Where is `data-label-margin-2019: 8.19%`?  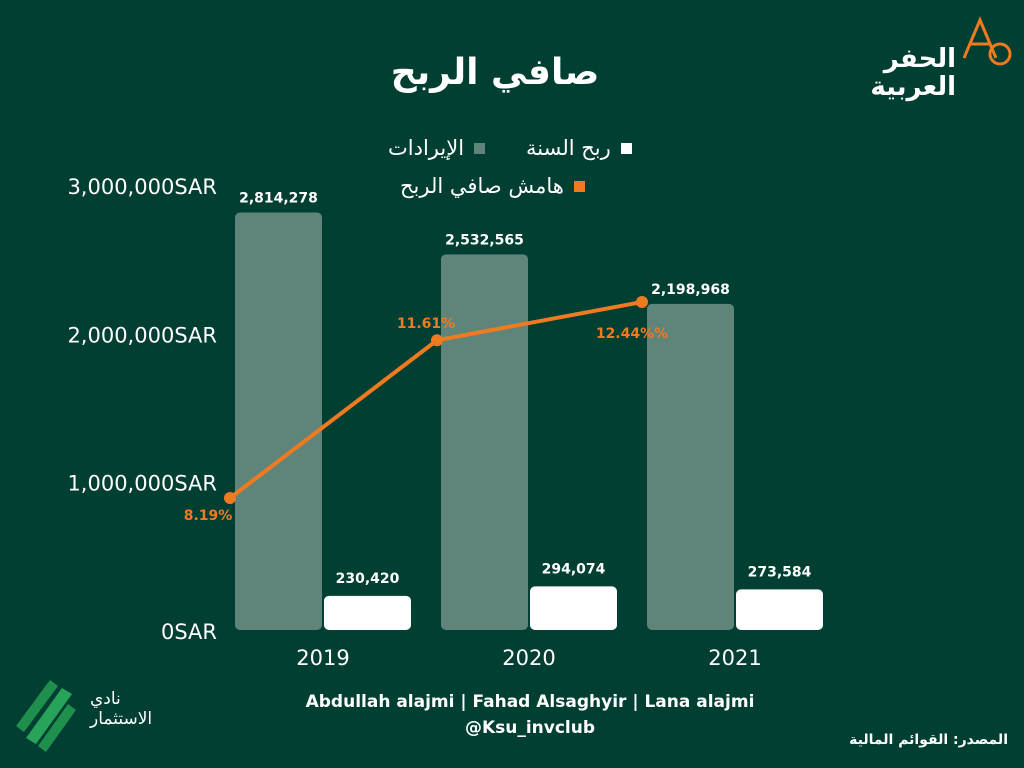
data-label-margin-2019: 8.19% is located at coordinates (208, 516).